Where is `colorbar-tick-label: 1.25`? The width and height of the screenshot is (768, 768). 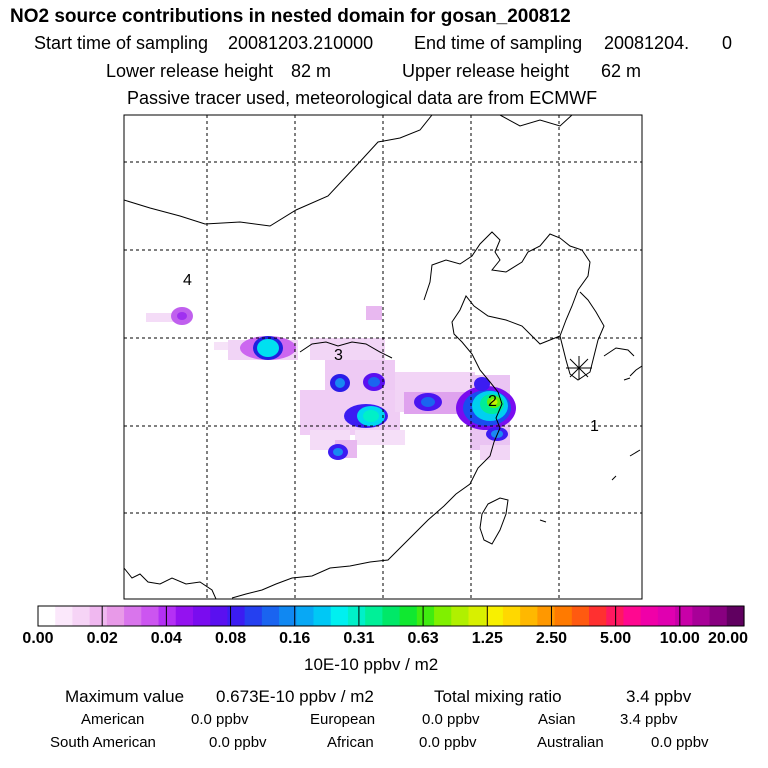
colorbar-tick-label: 1.25 is located at coordinates (487, 638).